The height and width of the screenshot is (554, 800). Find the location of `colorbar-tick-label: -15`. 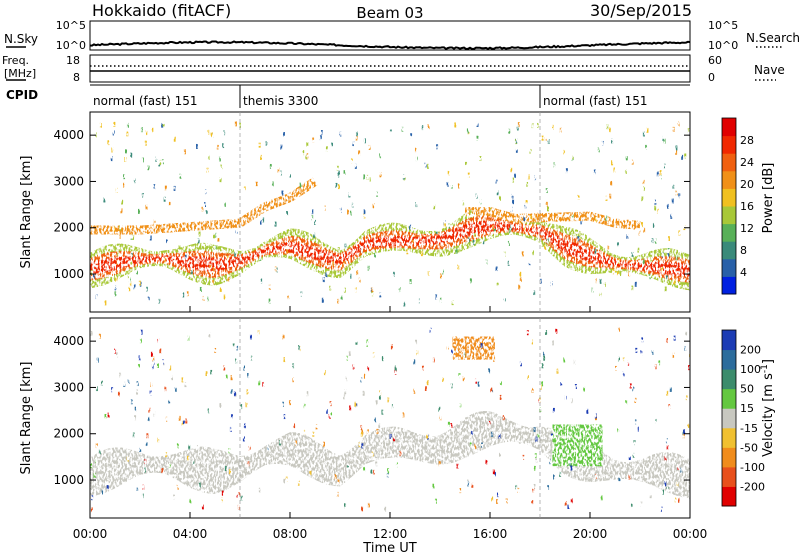

colorbar-tick-label: -15 is located at coordinates (749, 428).